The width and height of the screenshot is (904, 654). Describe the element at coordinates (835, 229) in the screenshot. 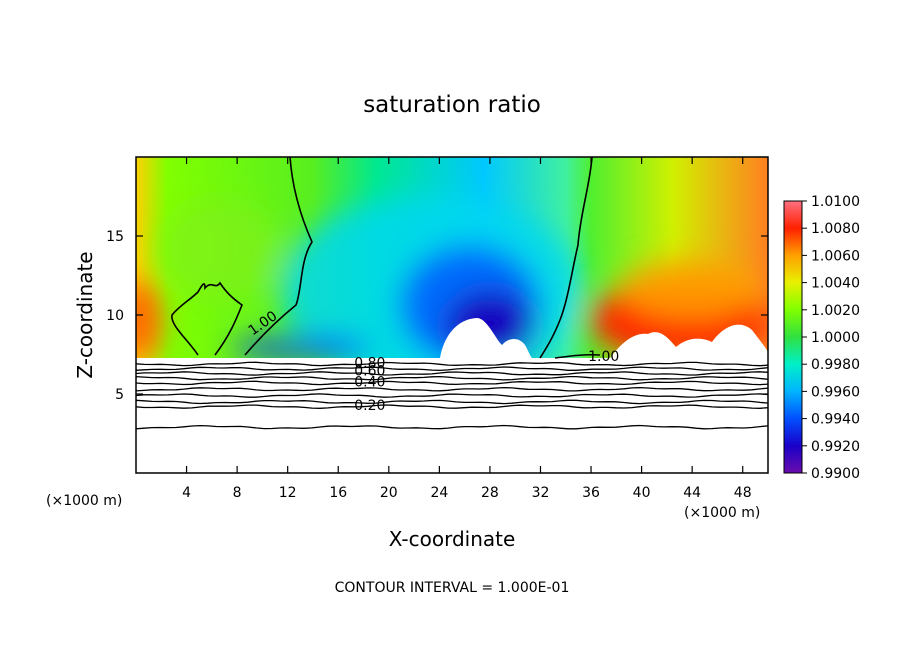

I see `colorbar-label: 1.0080` at that location.